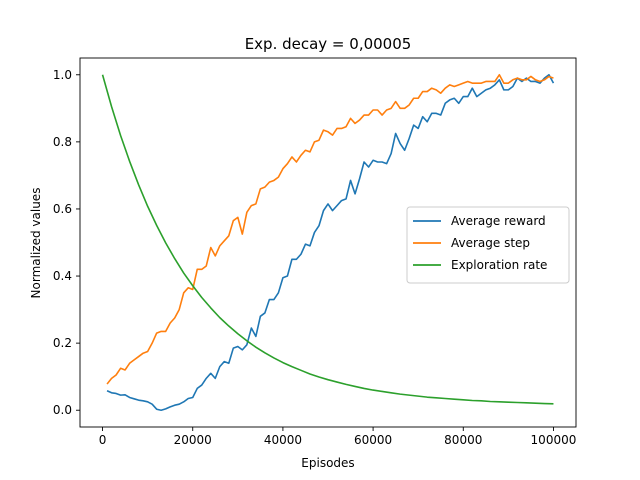  Describe the element at coordinates (193, 440) in the screenshot. I see `x-tick-label: 20000` at that location.